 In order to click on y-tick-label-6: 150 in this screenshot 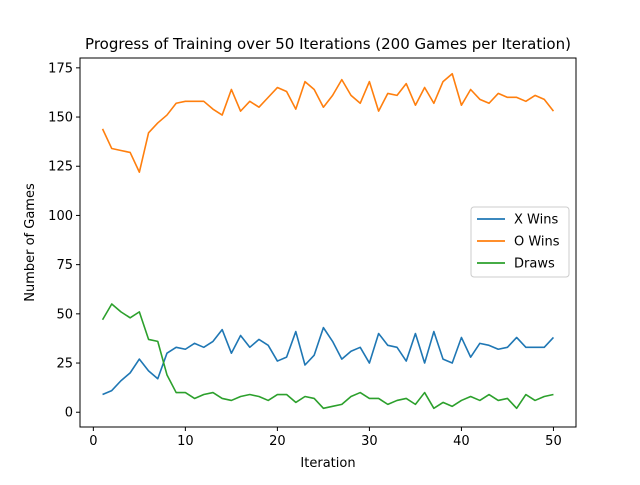, I will do `click(60, 118)`.